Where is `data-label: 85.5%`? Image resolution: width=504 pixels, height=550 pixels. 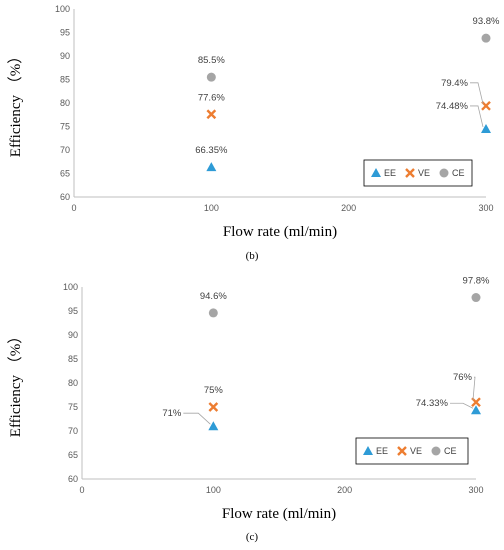
data-label: 85.5% is located at coordinates (211, 60).